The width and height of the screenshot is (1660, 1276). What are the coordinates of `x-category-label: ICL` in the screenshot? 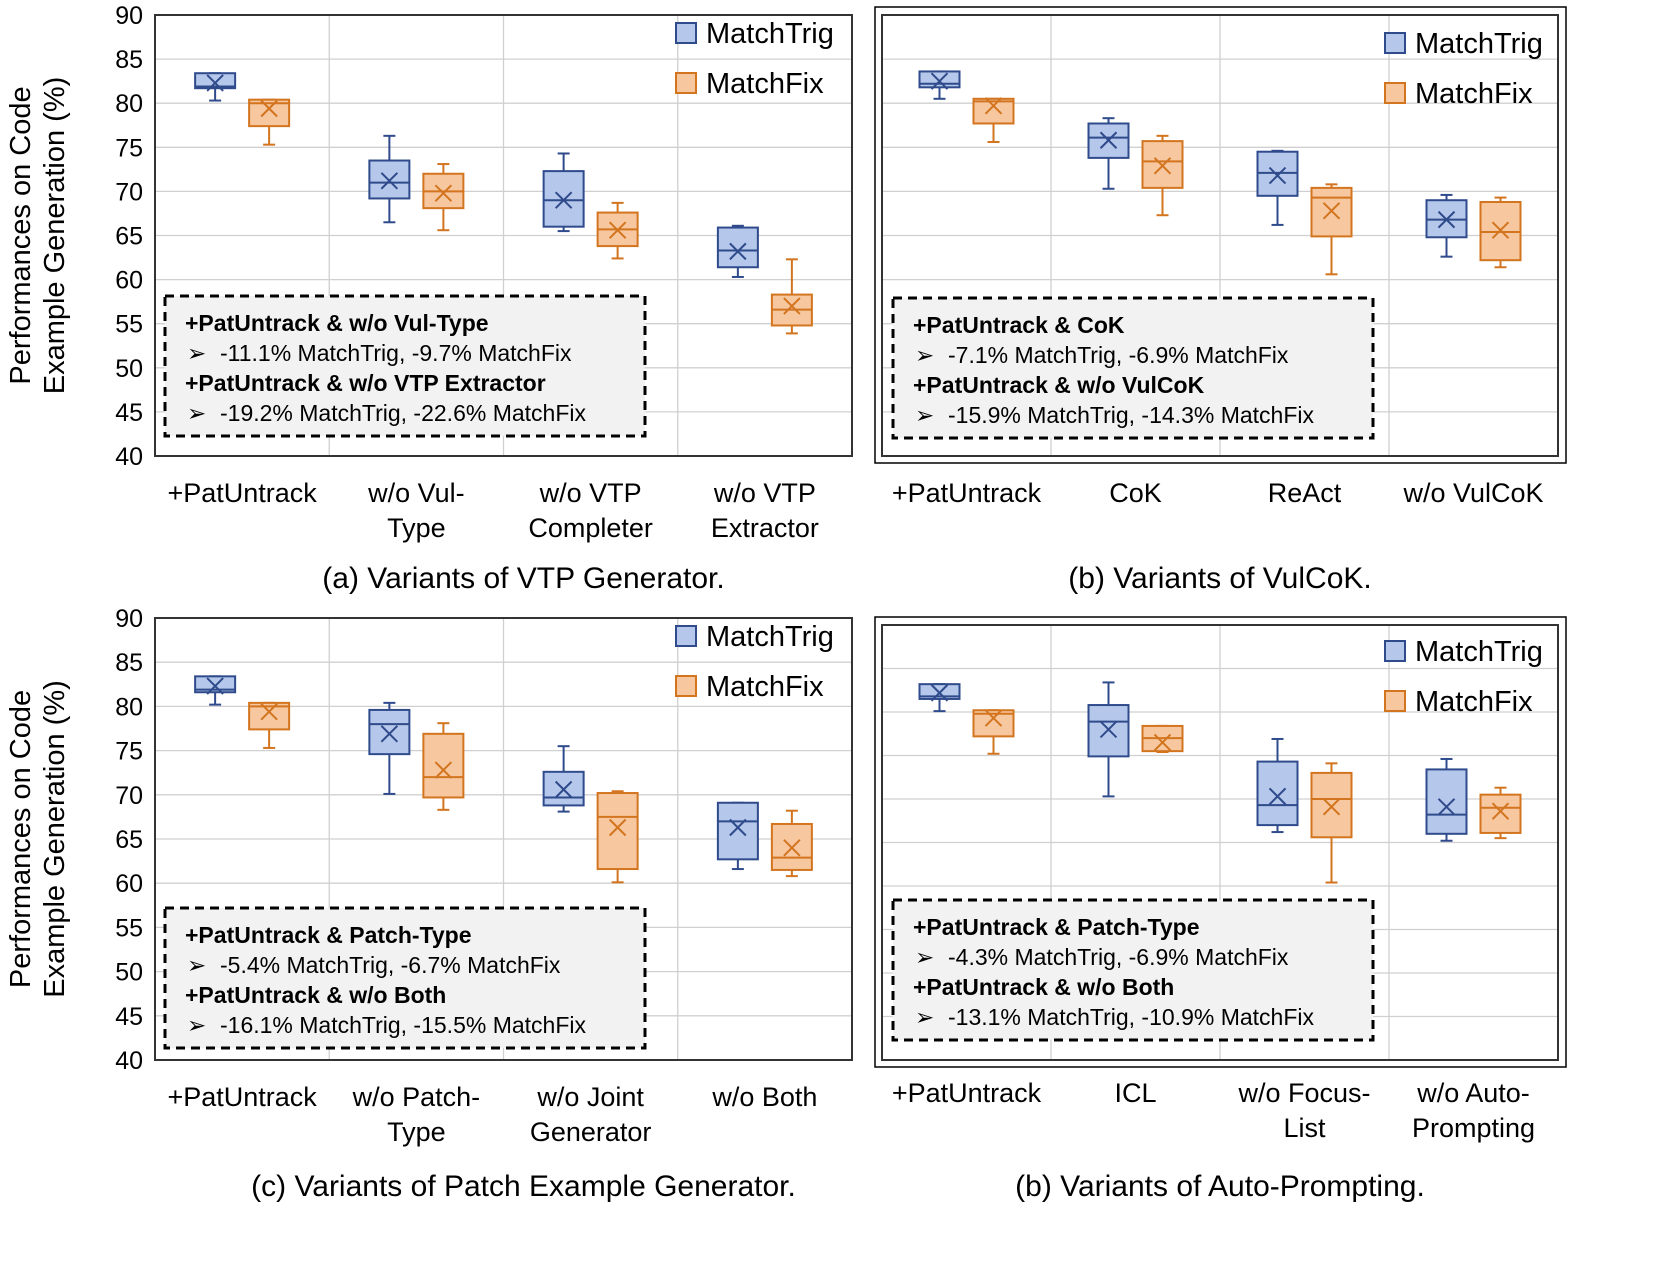 It's located at (1135, 1093).